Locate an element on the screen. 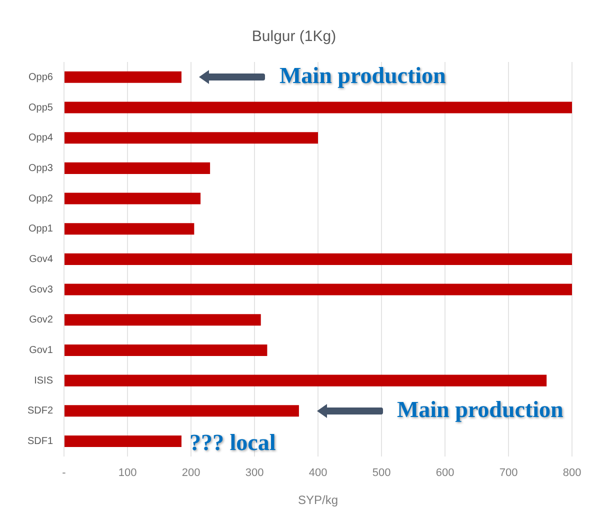  y-tick-label: SDF1 is located at coordinates (40, 441).